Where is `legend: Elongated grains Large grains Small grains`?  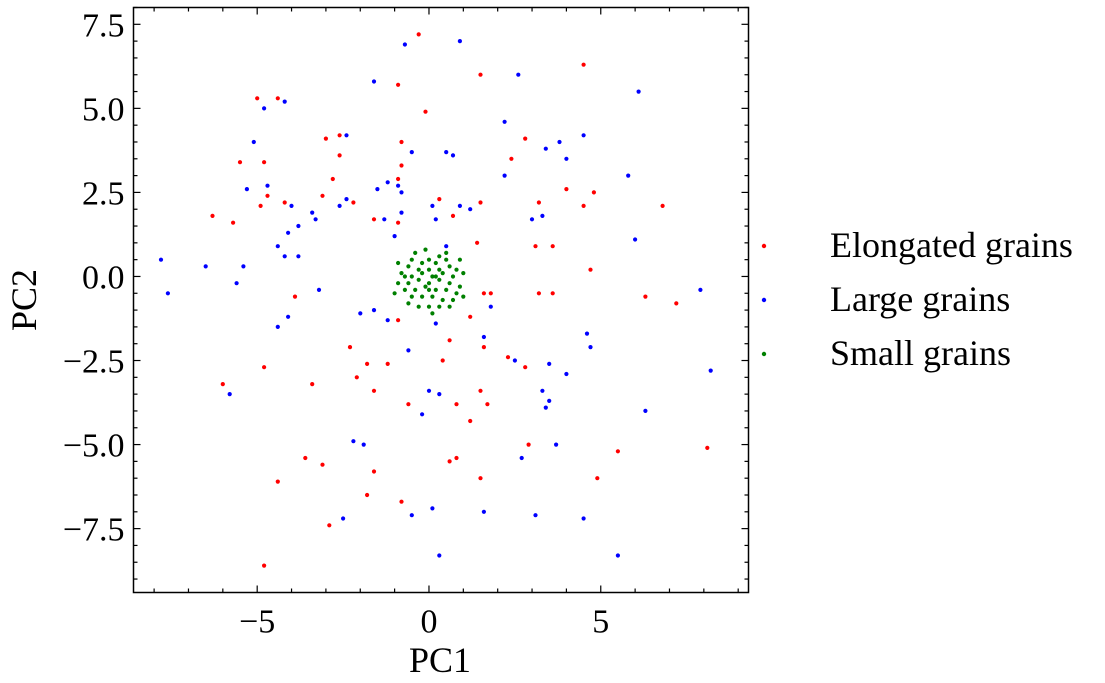
legend: Elongated grains Large grains Small grains is located at coordinates (917, 299).